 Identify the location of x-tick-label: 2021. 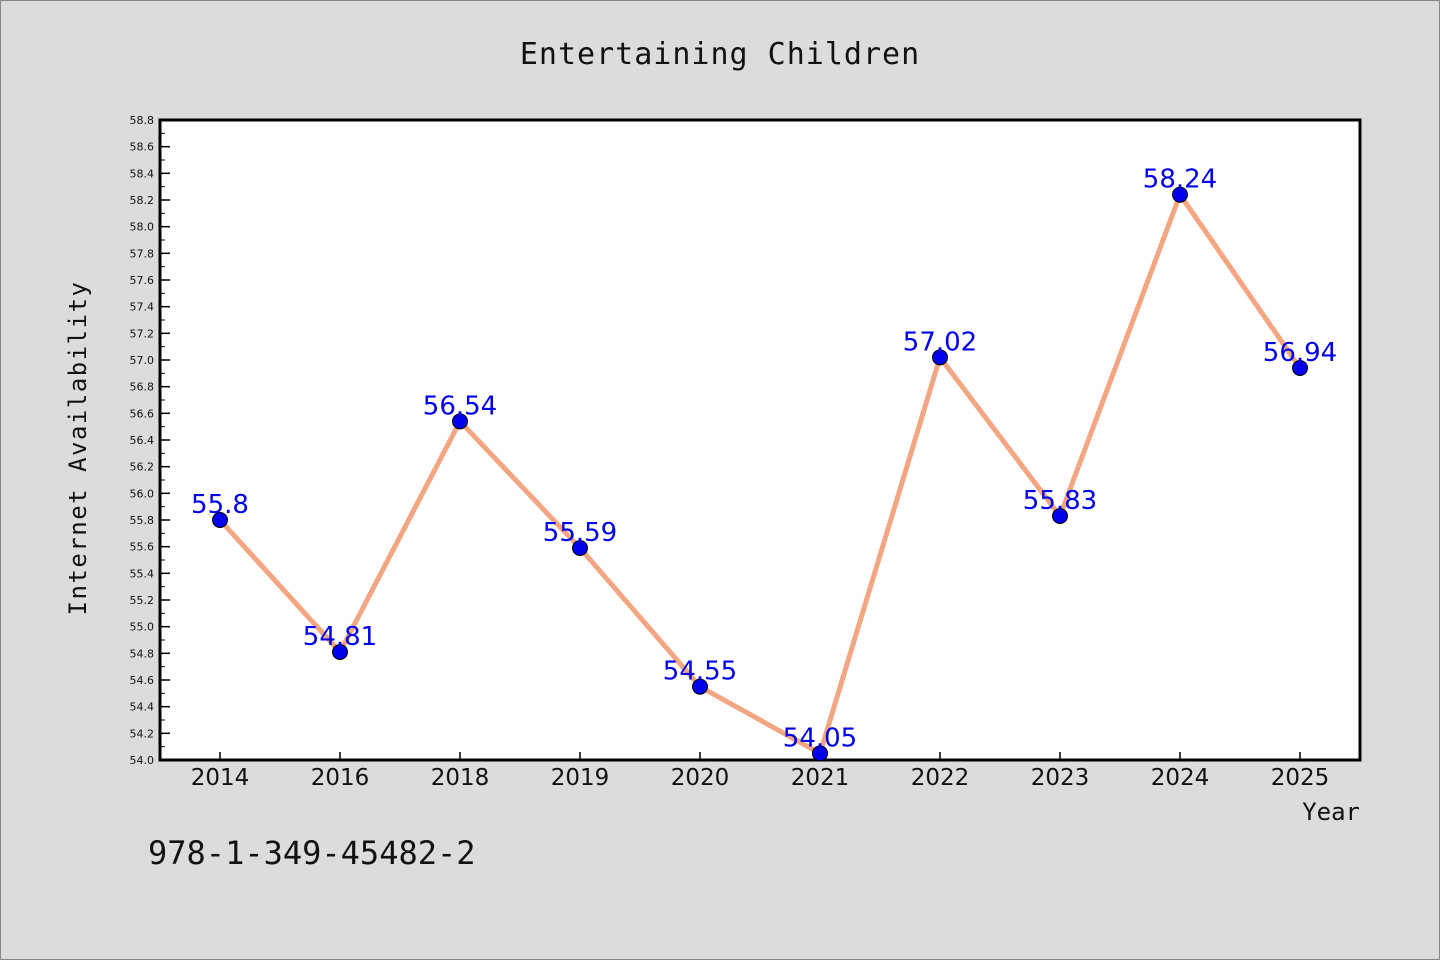
(820, 778).